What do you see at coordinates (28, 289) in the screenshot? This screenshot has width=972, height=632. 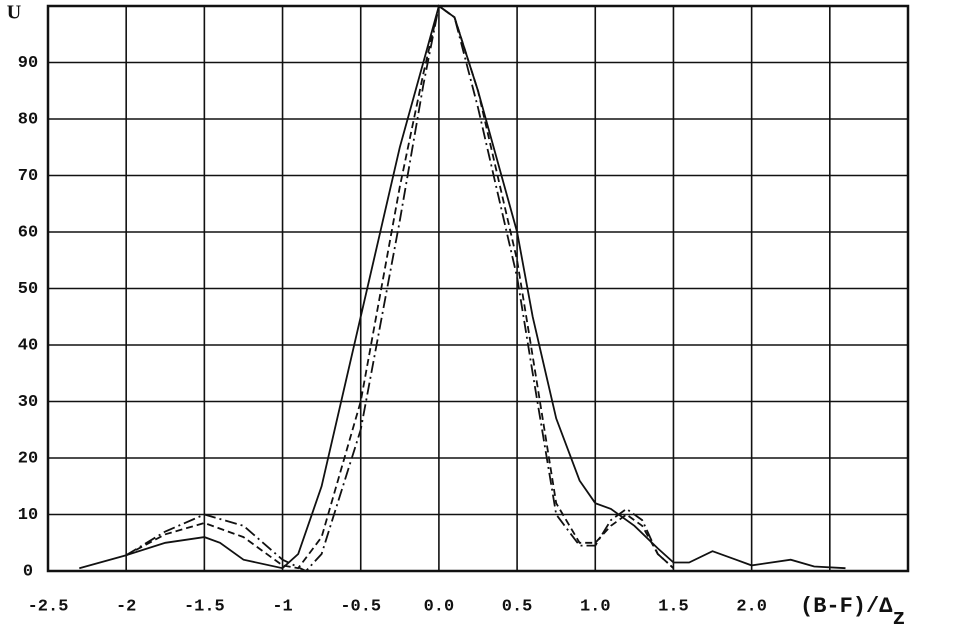 I see `y-tick-label: 50` at bounding box center [28, 289].